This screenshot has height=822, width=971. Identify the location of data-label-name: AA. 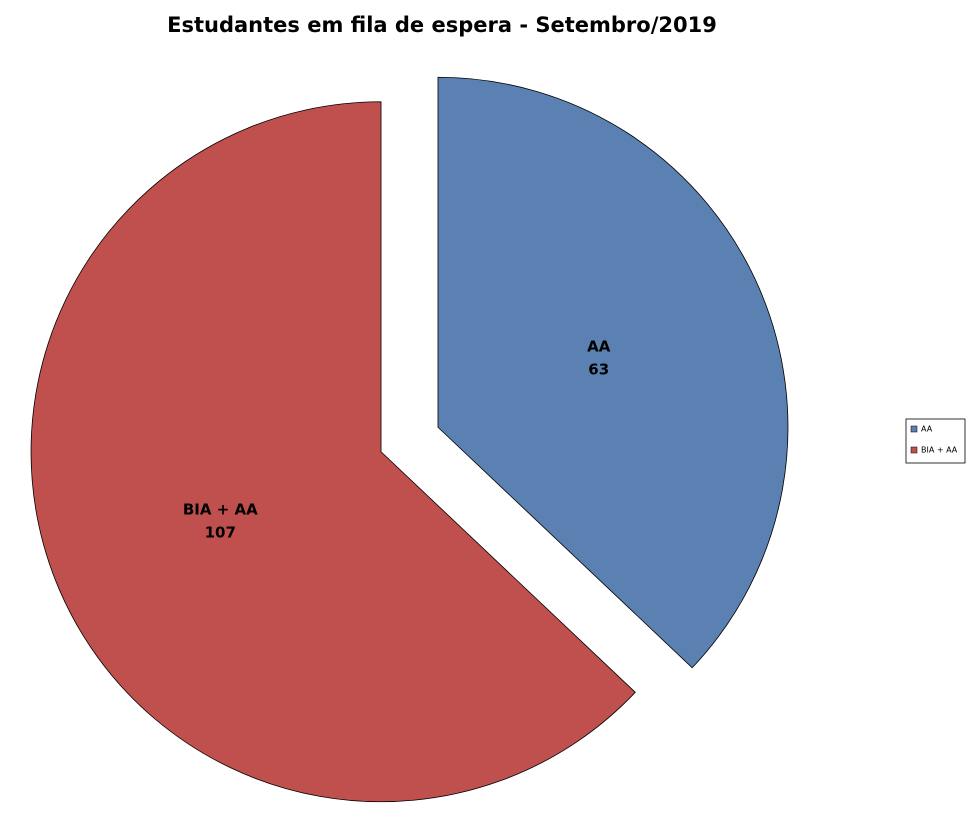
(599, 347).